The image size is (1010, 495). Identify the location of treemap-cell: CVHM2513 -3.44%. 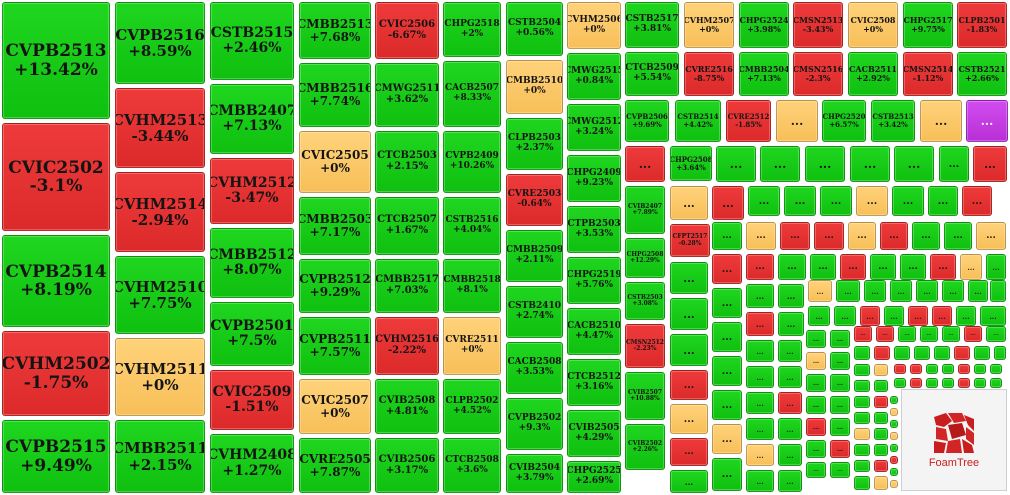
(160, 128).